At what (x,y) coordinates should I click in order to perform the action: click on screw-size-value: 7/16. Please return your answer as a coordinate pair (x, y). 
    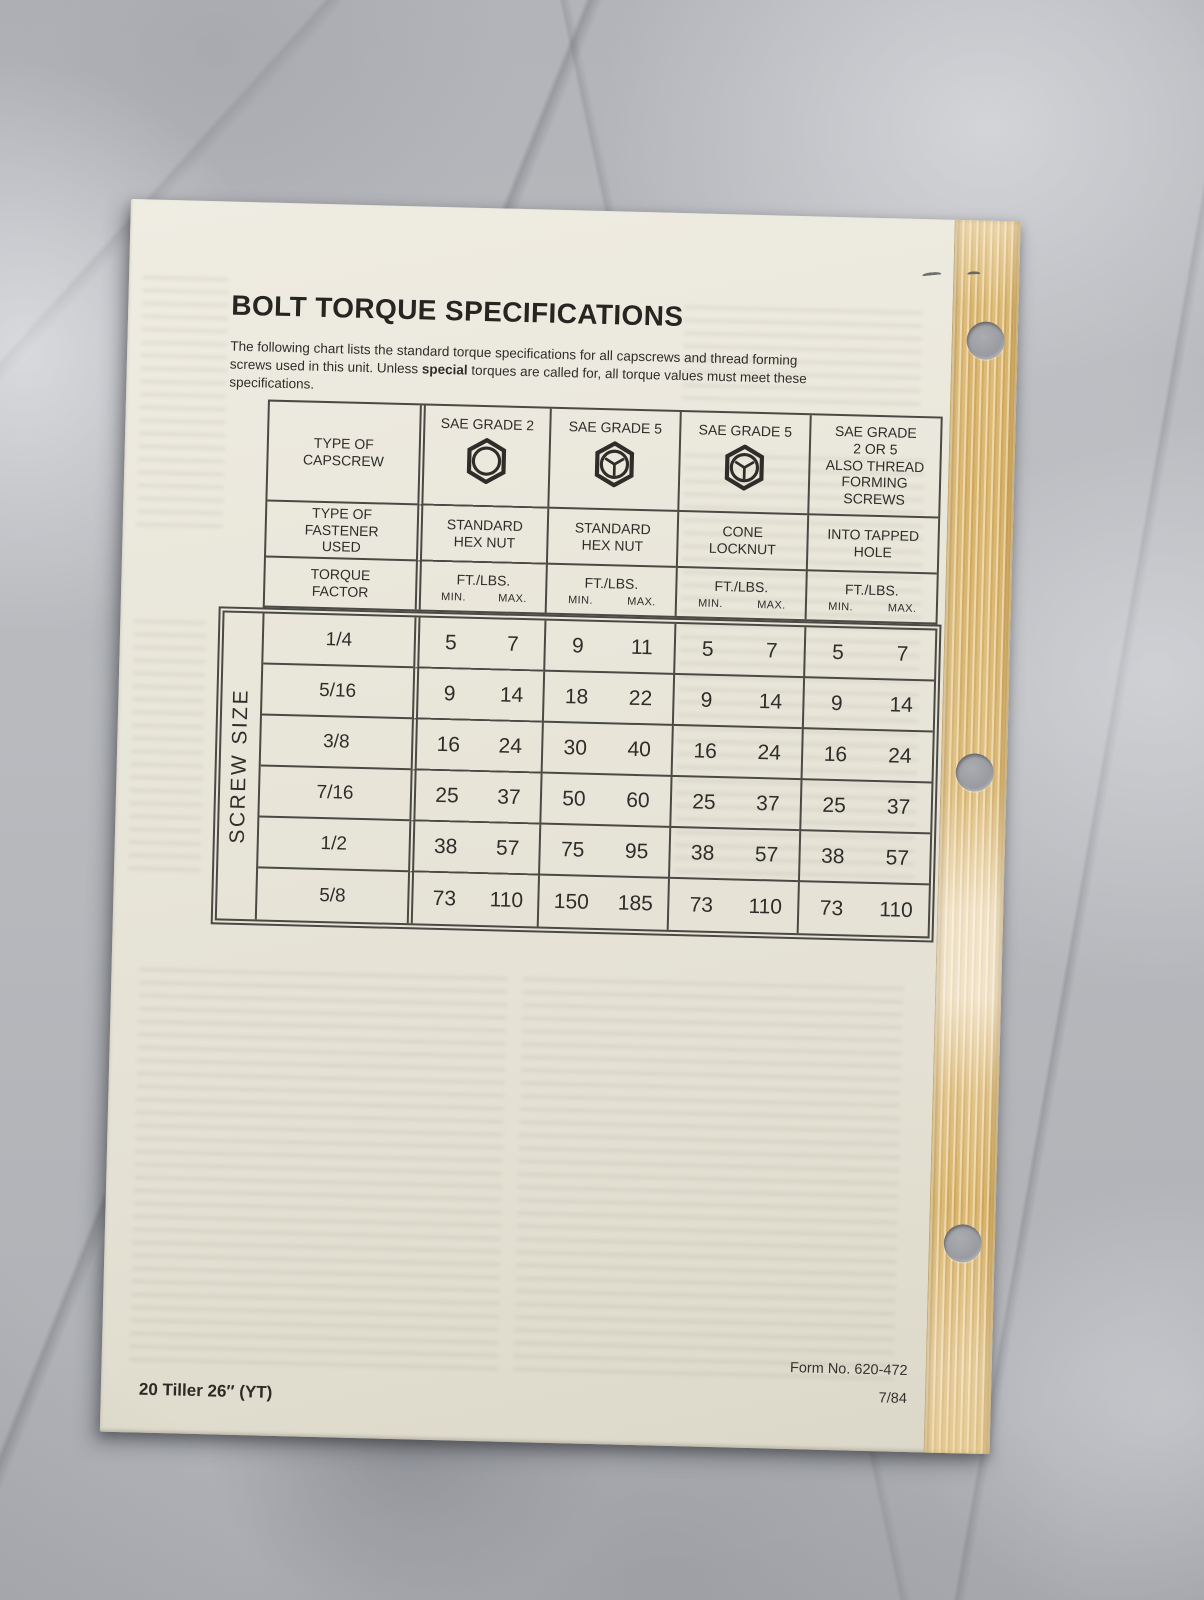
    Looking at the image, I should click on (335, 794).